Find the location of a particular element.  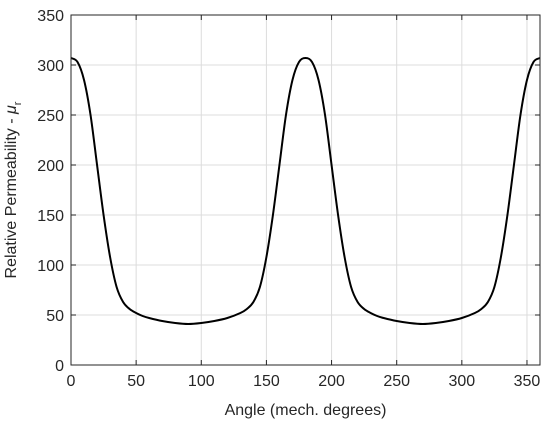

x-tick-label: 0 is located at coordinates (71, 381).